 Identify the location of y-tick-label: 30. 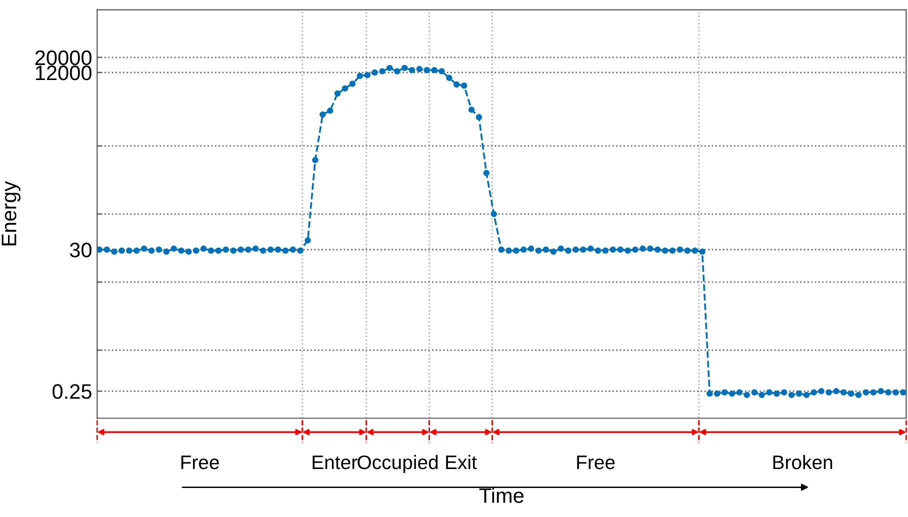
(81, 250).